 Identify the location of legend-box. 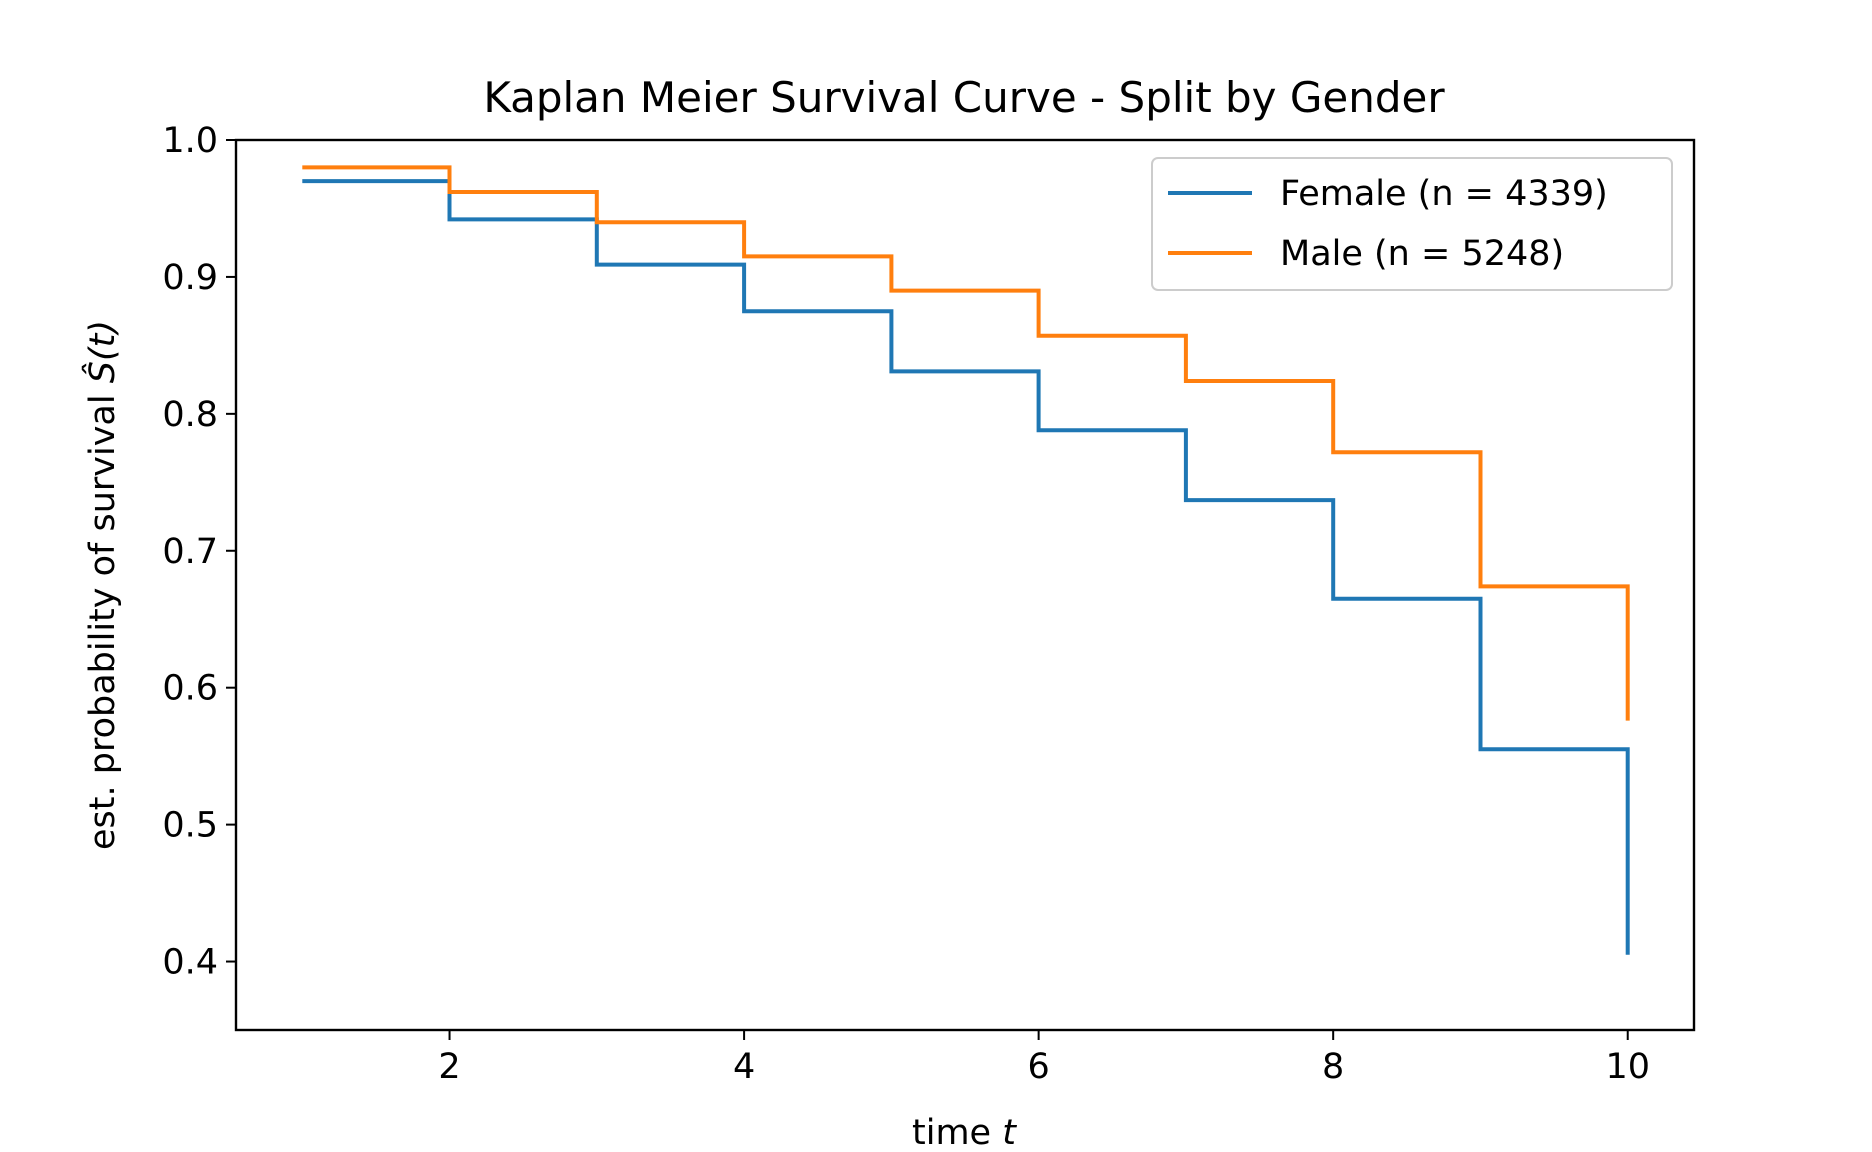
(1412, 224).